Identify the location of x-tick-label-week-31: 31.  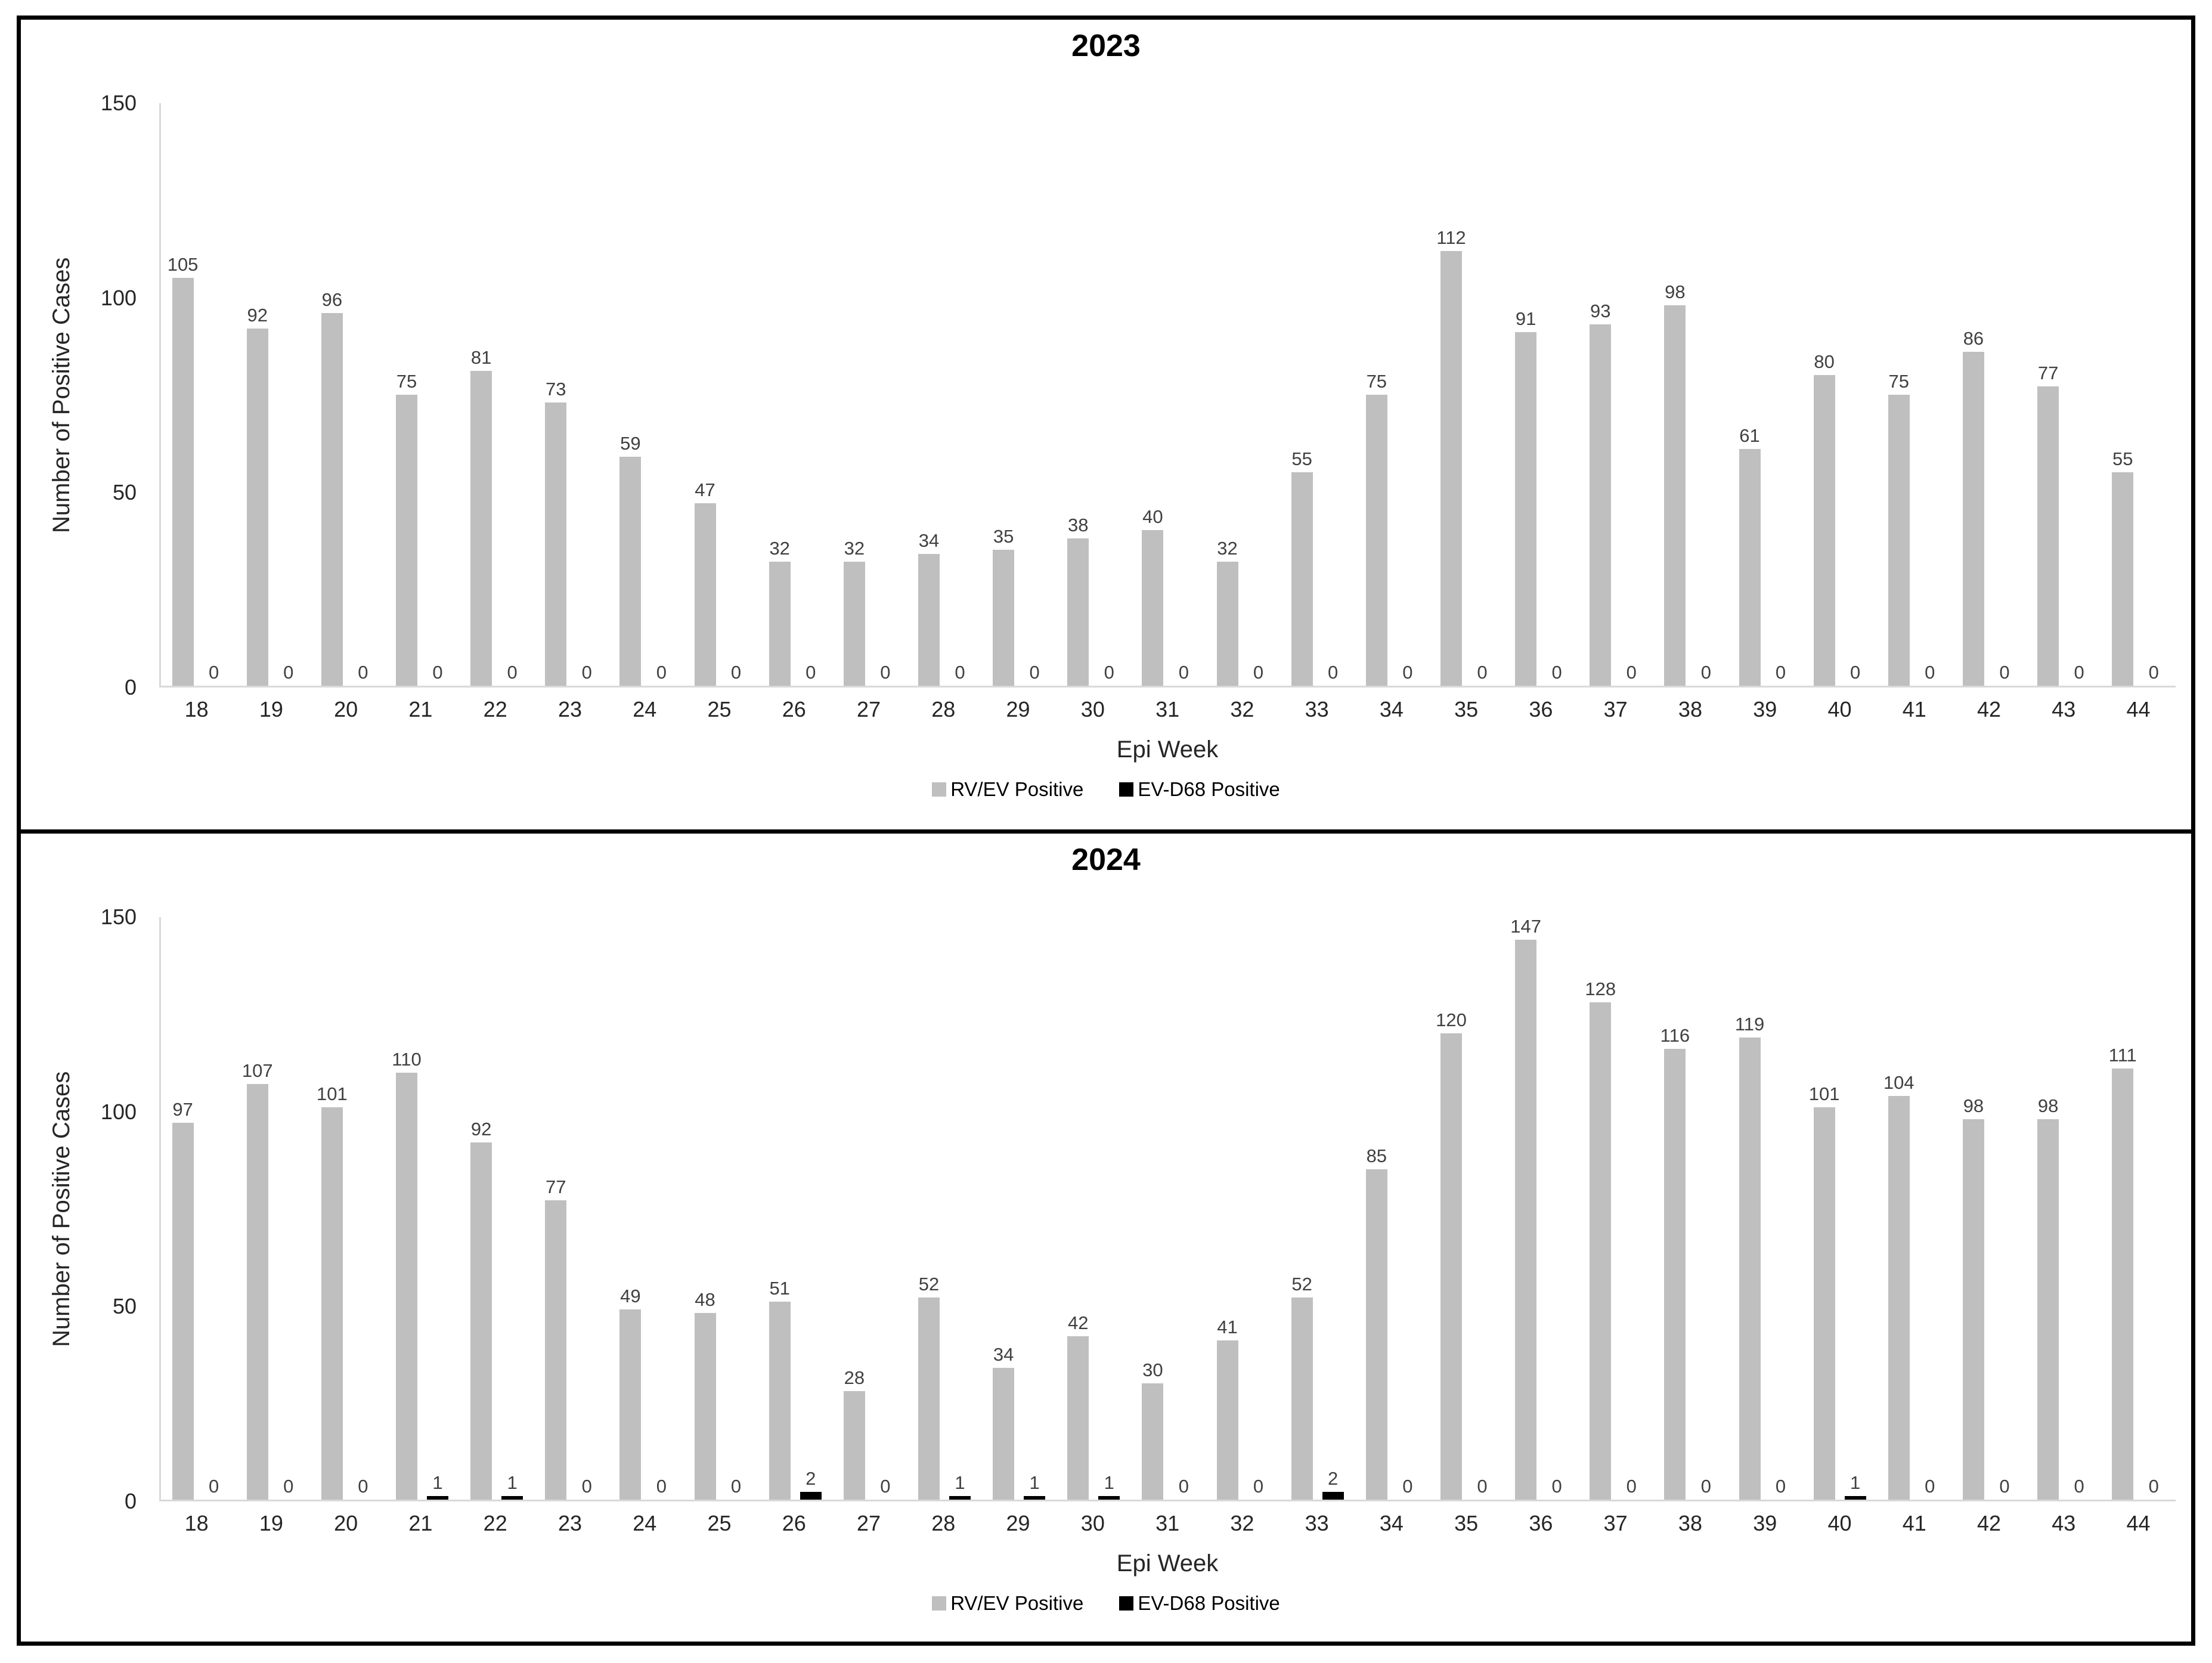
(1167, 1523).